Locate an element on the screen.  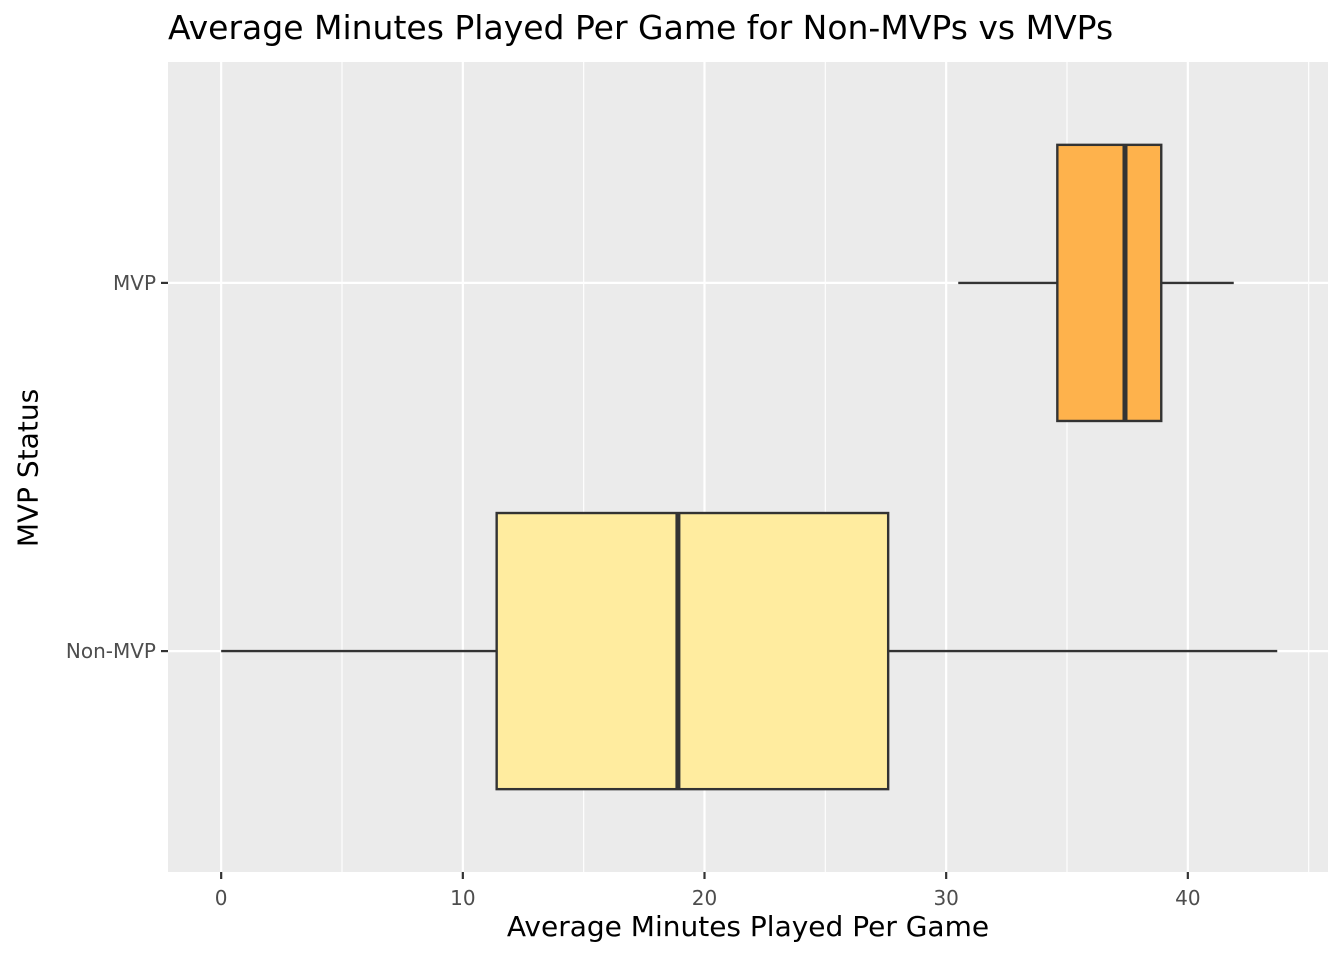
y-tick-label: MVP is located at coordinates (134, 283).